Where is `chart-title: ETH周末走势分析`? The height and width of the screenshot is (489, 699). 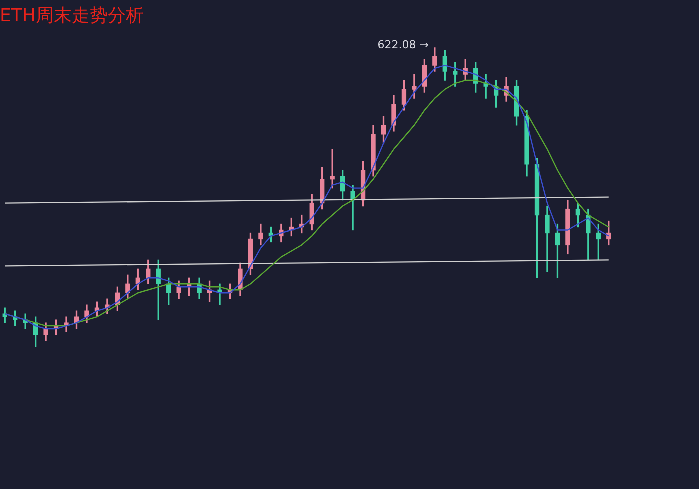
chart-title: ETH周末走势分析 is located at coordinates (72, 15).